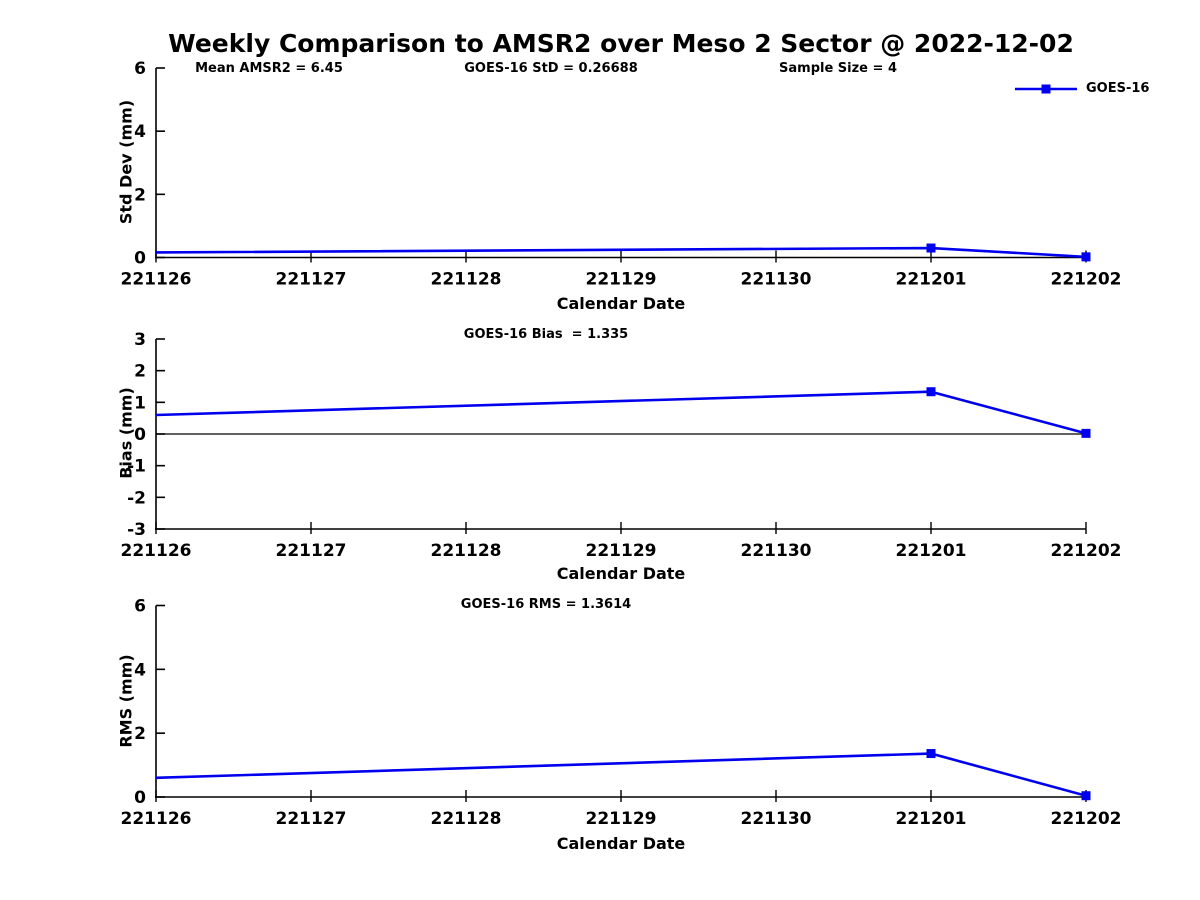  What do you see at coordinates (621, 573) in the screenshot?
I see `x-axis-label-bias: Calendar Date` at bounding box center [621, 573].